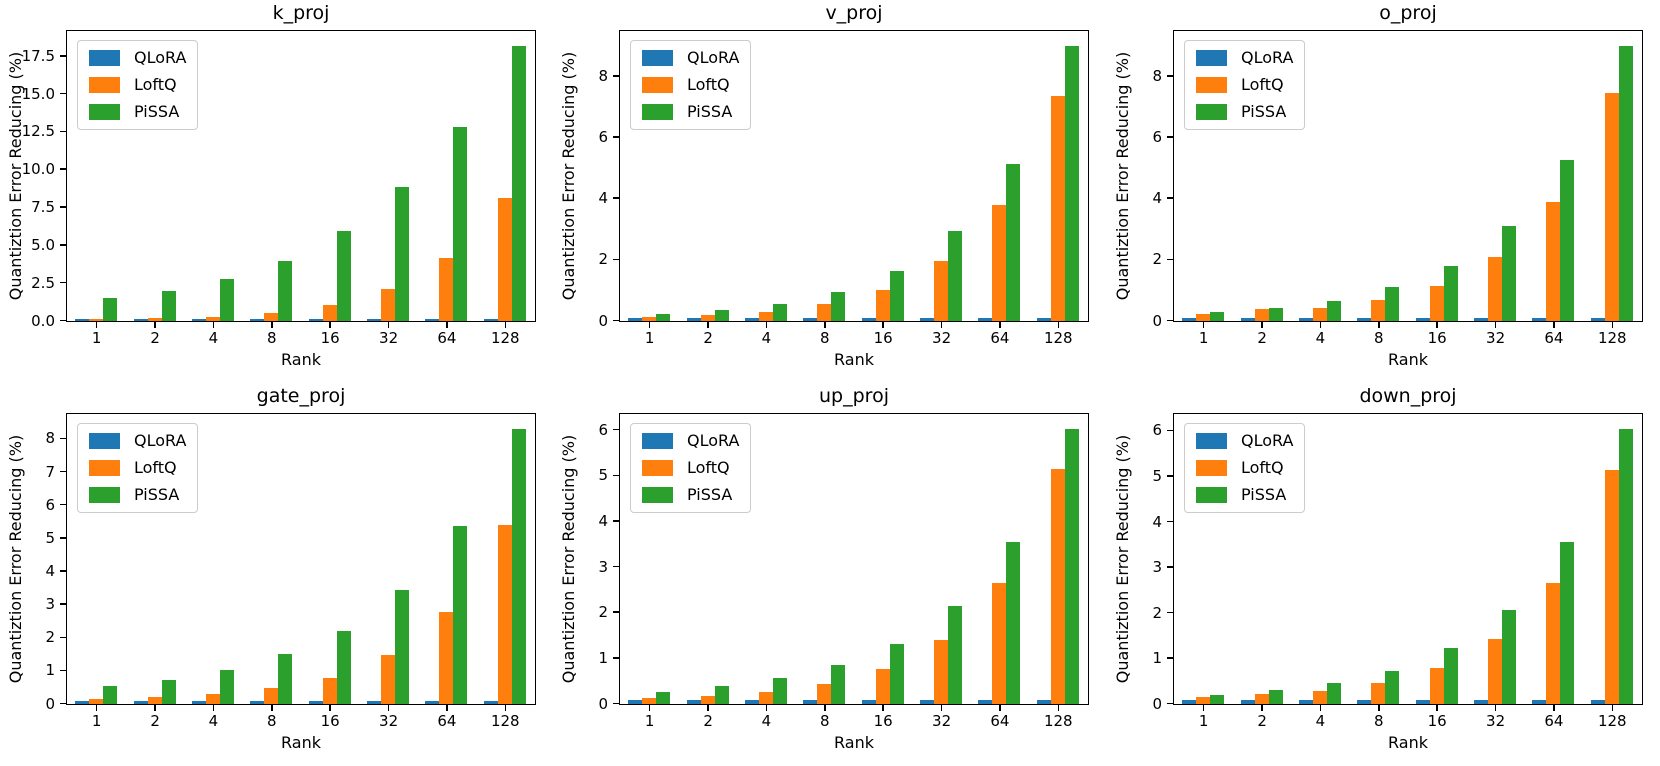 The width and height of the screenshot is (1660, 766). I want to click on y-tick-label: 8, so click(1157, 75).